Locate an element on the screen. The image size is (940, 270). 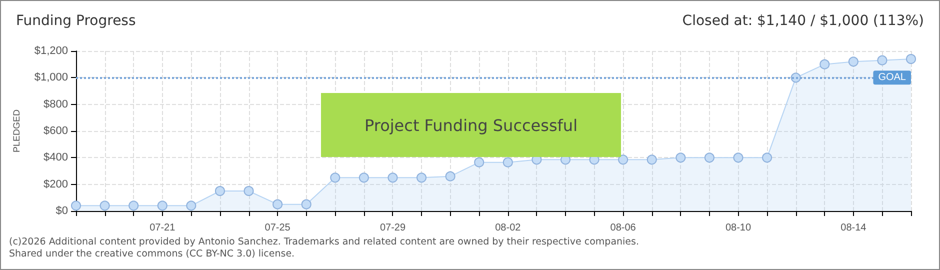
chart-subtitle: Closed at: $1,140 / $1,000 (113%) is located at coordinates (803, 21).